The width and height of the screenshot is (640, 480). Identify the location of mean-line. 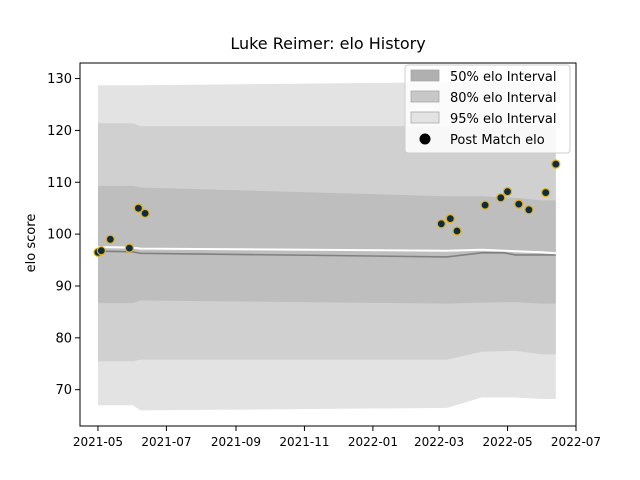
(326, 250).